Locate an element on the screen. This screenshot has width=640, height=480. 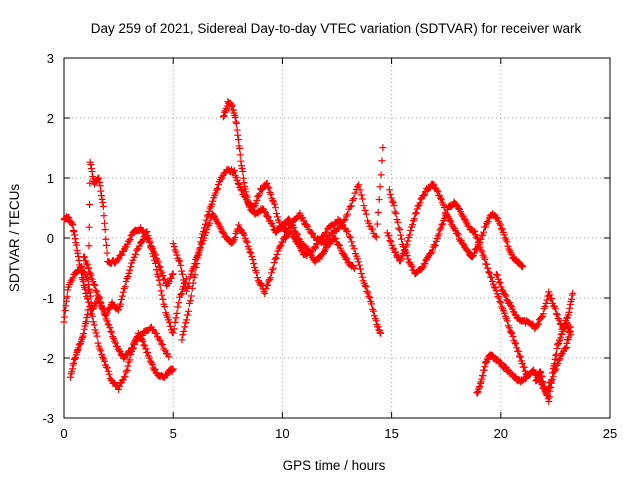
y-axis-label: SDTVAR / TECUs is located at coordinates (14, 238).